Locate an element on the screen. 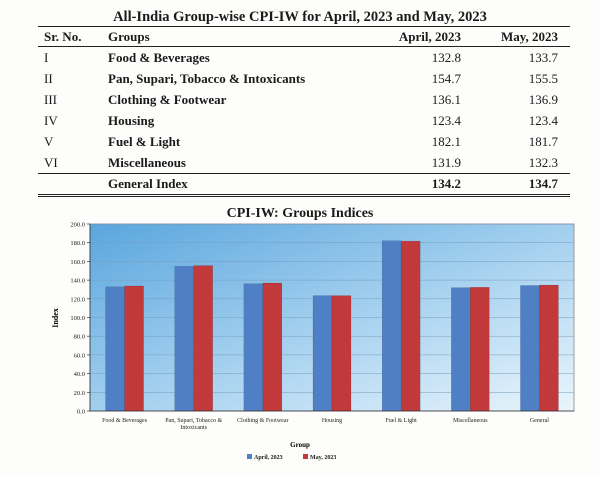 Image resolution: width=600 pixels, height=478 pixels. row-april: 182.1 is located at coordinates (446, 141).